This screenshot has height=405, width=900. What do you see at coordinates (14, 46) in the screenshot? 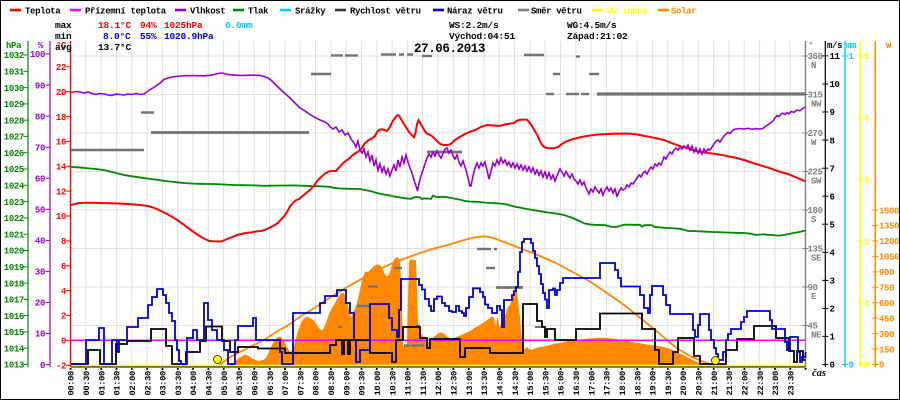
I see `svg-text: hPa` at bounding box center [14, 46].